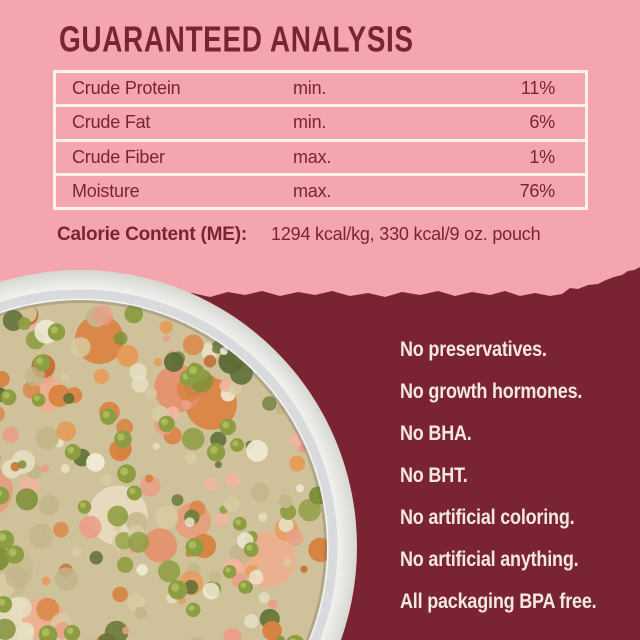 This screenshot has width=640, height=640. Describe the element at coordinates (236, 39) in the screenshot. I see `page-title: GUARANTEED ANALYSIS` at that location.